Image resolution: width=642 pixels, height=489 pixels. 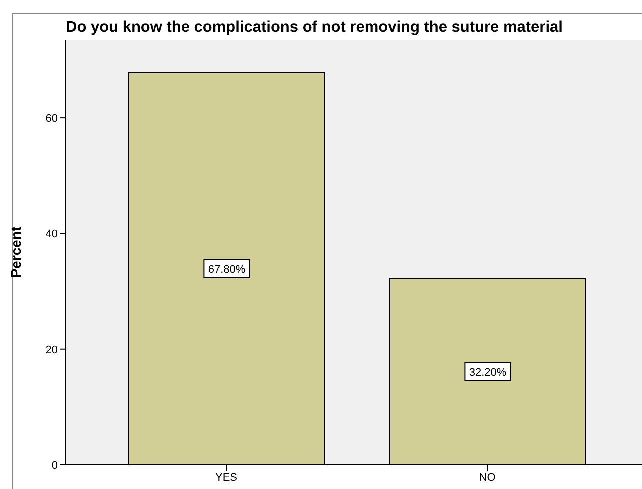 What do you see at coordinates (52, 234) in the screenshot?
I see `y-tick-label: 40` at bounding box center [52, 234].